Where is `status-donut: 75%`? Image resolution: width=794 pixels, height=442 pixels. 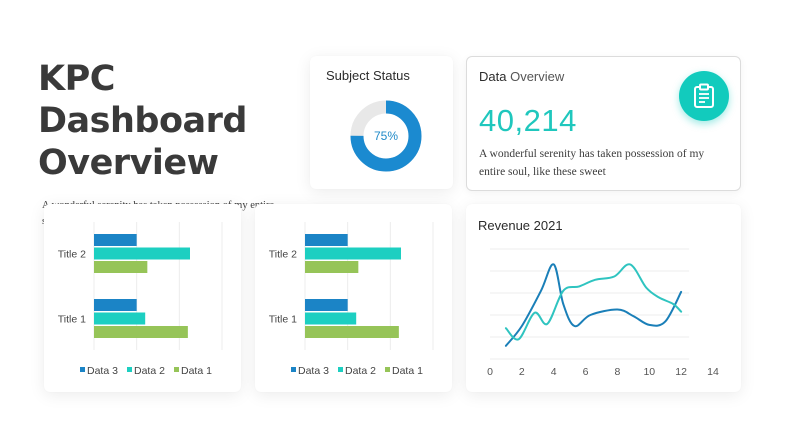 status-donut: 75% is located at coordinates (386, 136).